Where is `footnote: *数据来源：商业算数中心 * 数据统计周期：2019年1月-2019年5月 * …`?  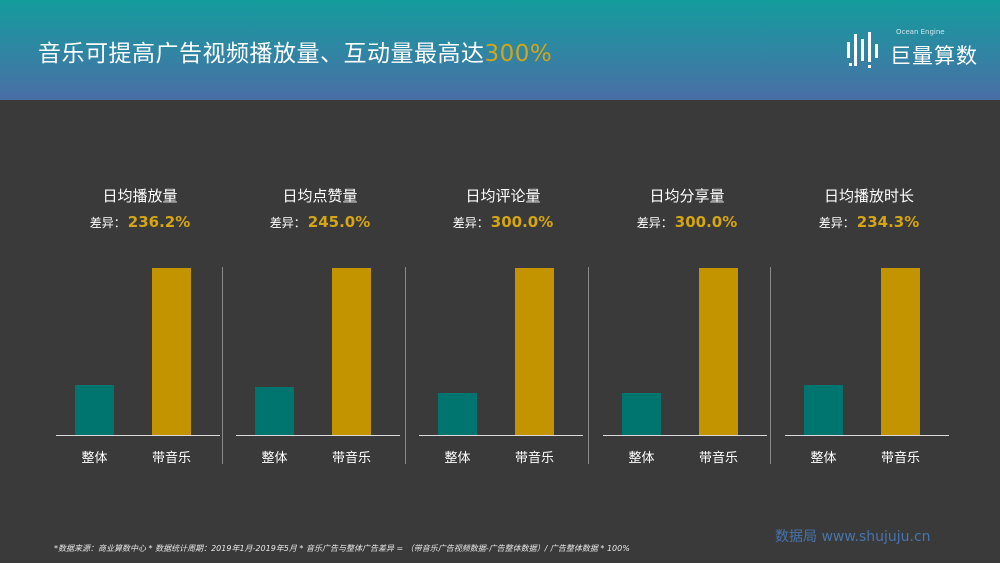 footnote: *数据来源：商业算数中心 * 数据统计周期：2019年1月-2019年5月 * … is located at coordinates (342, 548).